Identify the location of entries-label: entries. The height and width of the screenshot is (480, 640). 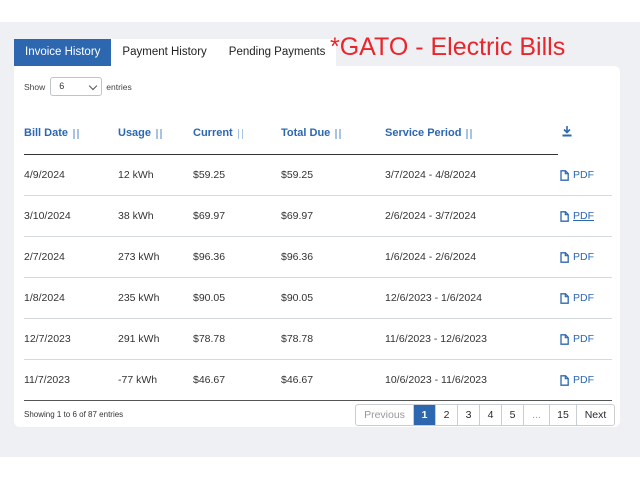
(119, 86).